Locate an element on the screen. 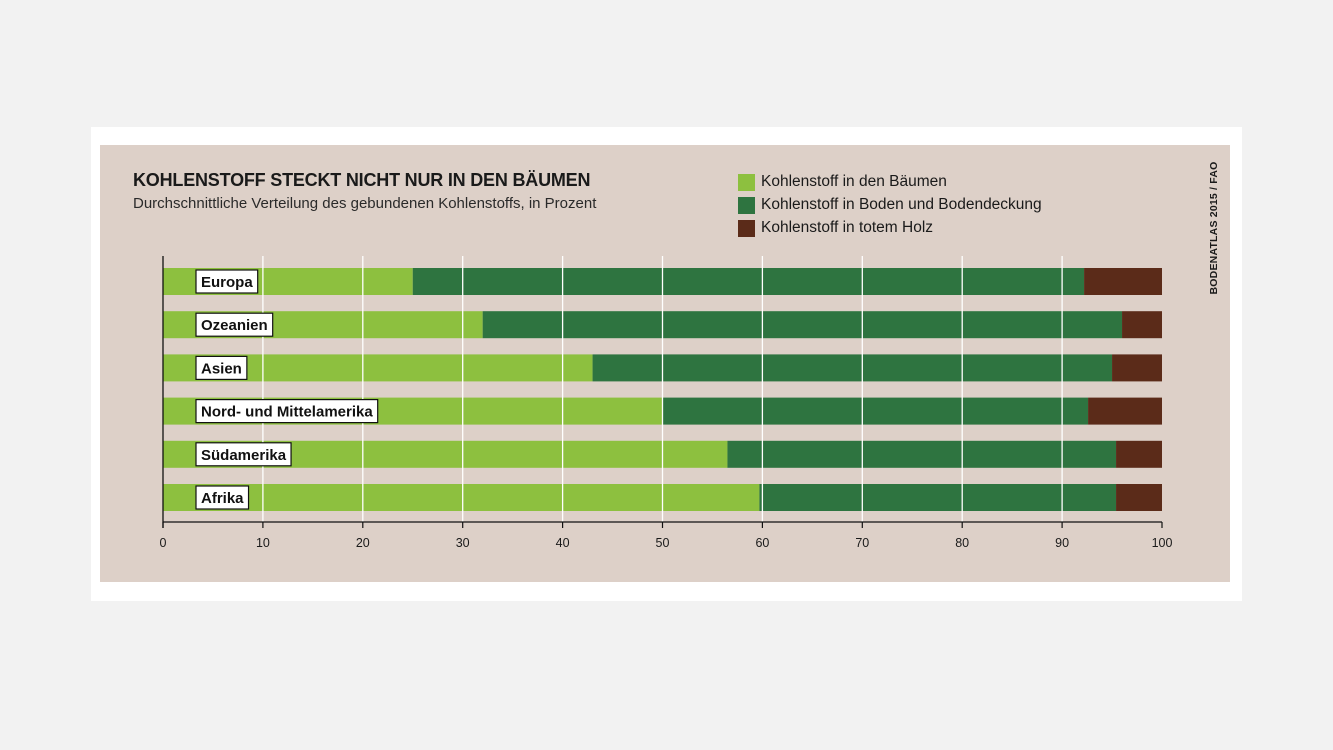 The width and height of the screenshot is (1333, 750). x-tick-label-70: 70 is located at coordinates (862, 543).